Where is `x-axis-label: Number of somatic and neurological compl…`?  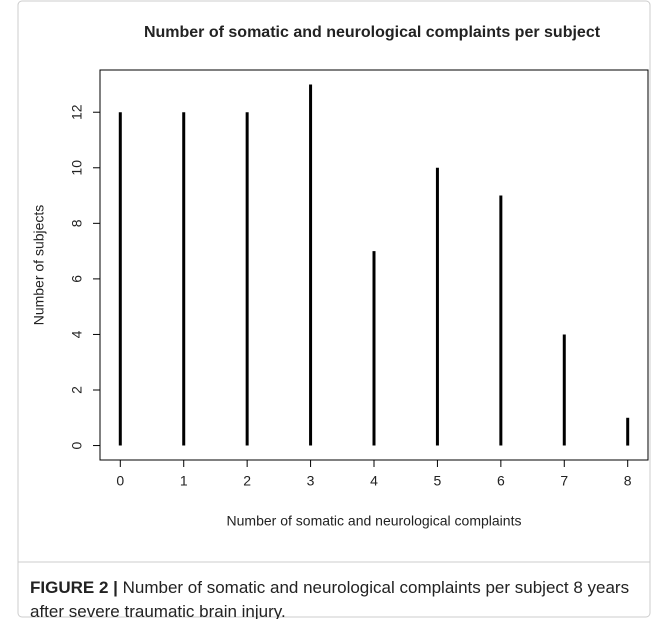
x-axis-label: Number of somatic and neurological compl… is located at coordinates (374, 521).